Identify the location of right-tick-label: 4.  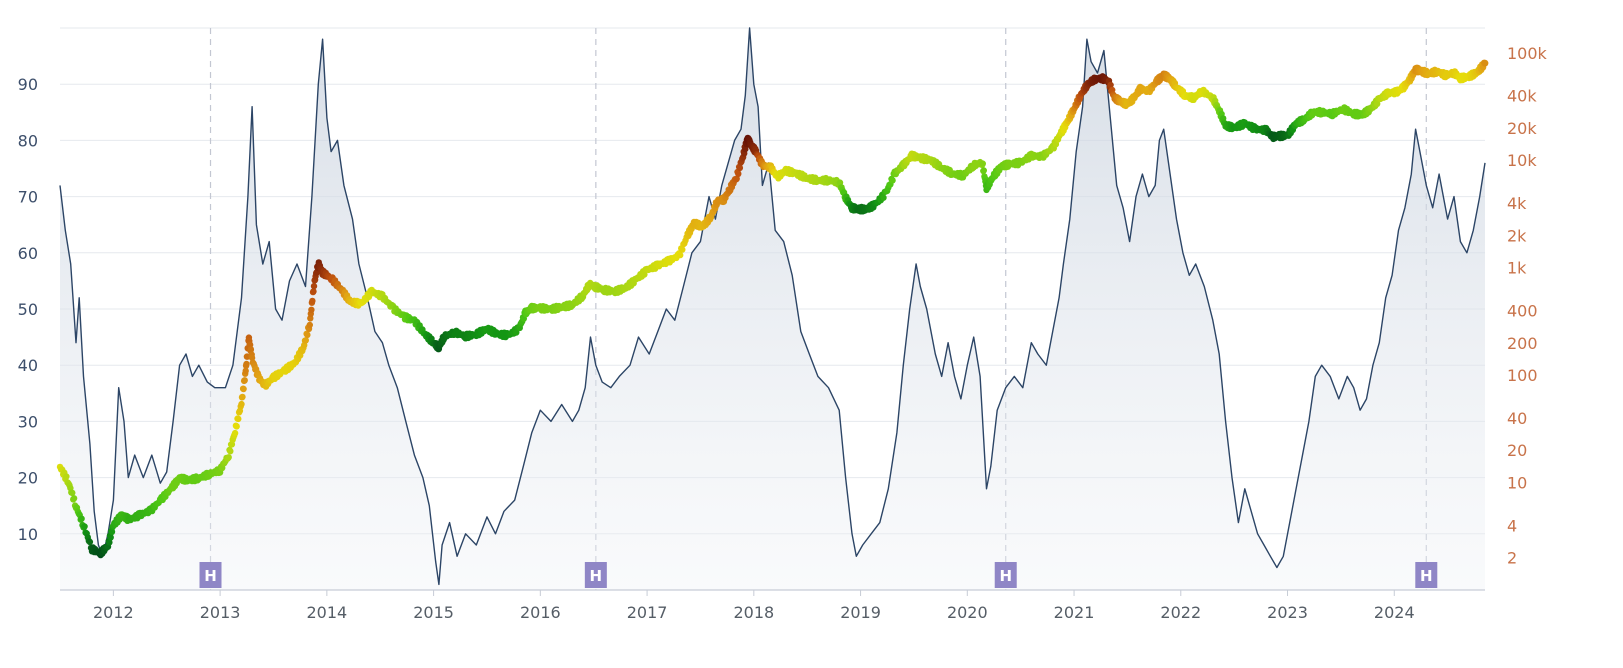
(1512, 525).